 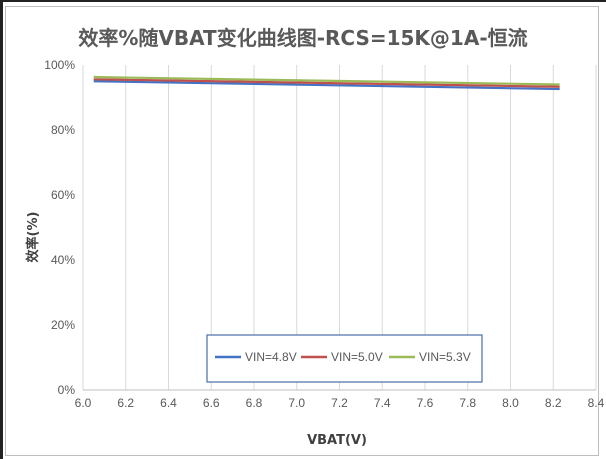 What do you see at coordinates (63, 325) in the screenshot?
I see `y-tick-label: 20%` at bounding box center [63, 325].